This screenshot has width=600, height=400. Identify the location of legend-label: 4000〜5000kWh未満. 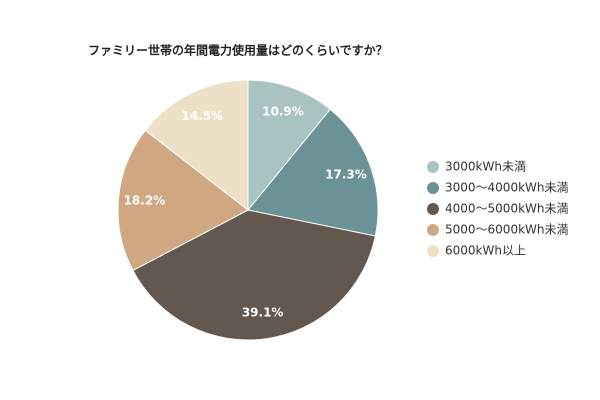
(507, 209).